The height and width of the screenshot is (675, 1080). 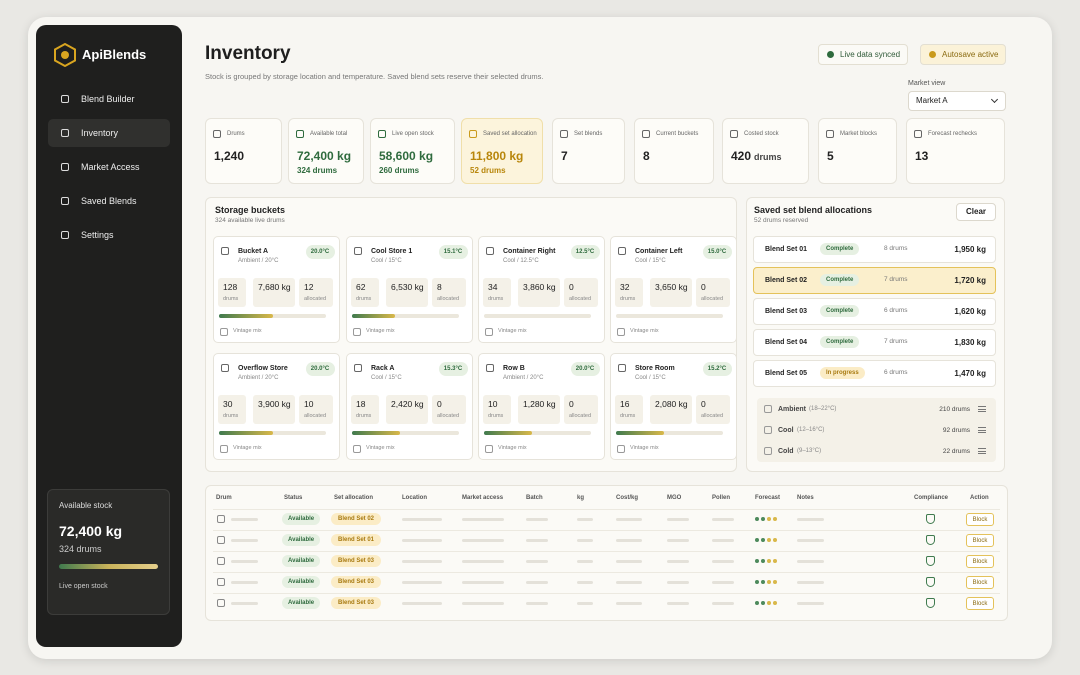 What do you see at coordinates (86, 505) in the screenshot?
I see `stock-label: Available stock` at bounding box center [86, 505].